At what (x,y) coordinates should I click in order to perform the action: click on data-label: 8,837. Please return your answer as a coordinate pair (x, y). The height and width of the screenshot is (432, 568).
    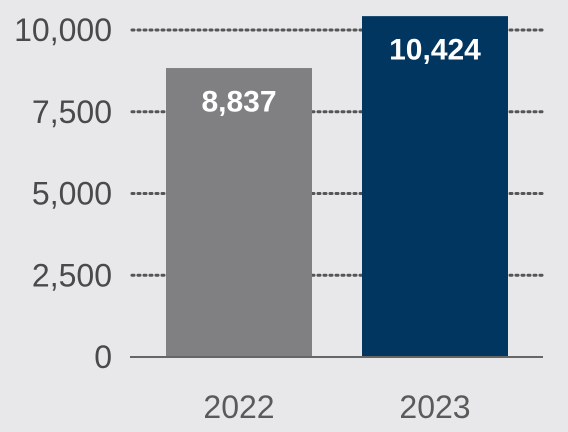
    Looking at the image, I should click on (238, 102).